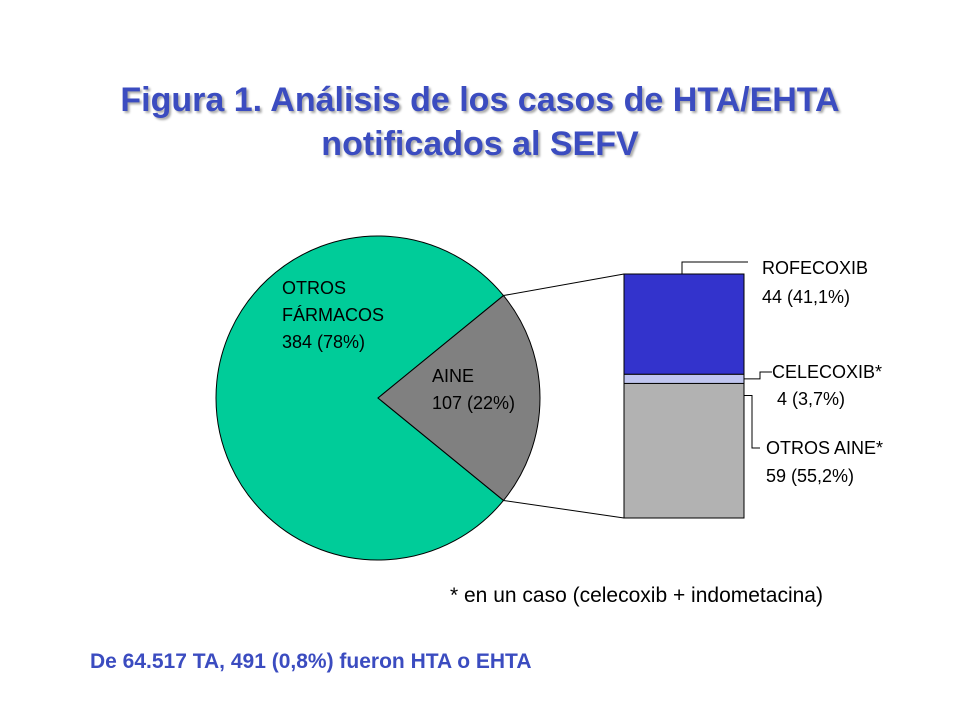  What do you see at coordinates (636, 595) in the screenshot?
I see `footnote: * en un caso (celecoxib + indometacina)` at bounding box center [636, 595].